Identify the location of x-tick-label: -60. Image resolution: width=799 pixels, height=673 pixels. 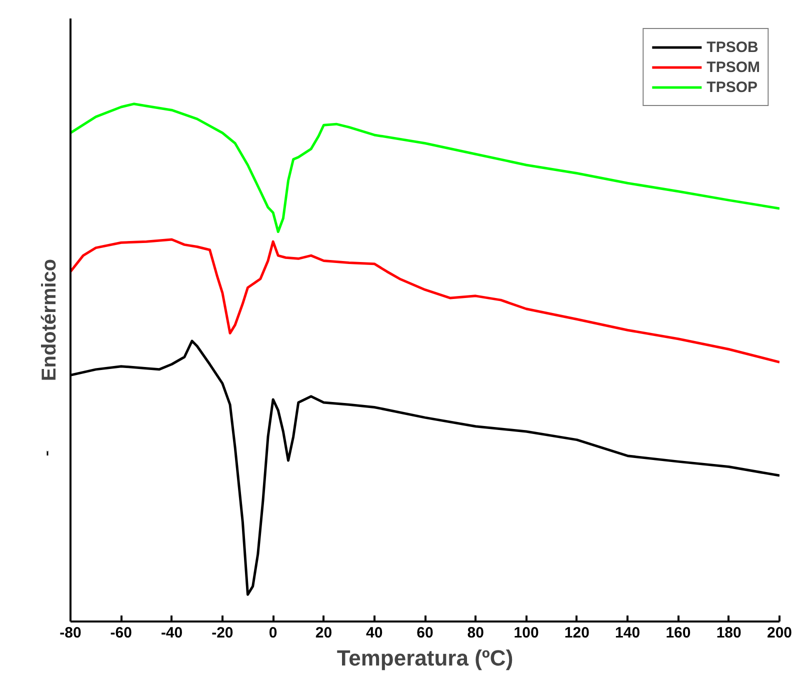
(121, 633).